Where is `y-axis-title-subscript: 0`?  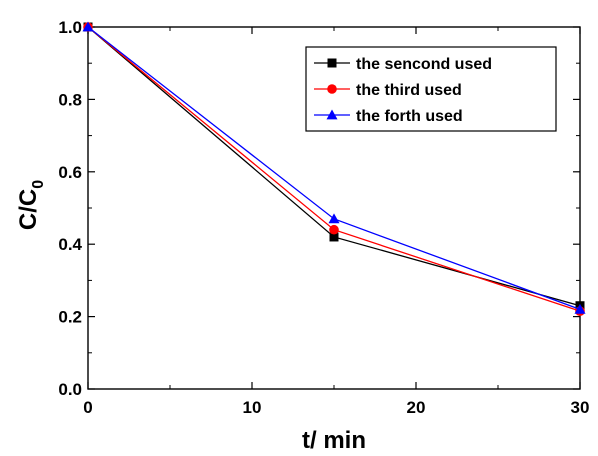
y-axis-title-subscript: 0 is located at coordinates (38, 184).